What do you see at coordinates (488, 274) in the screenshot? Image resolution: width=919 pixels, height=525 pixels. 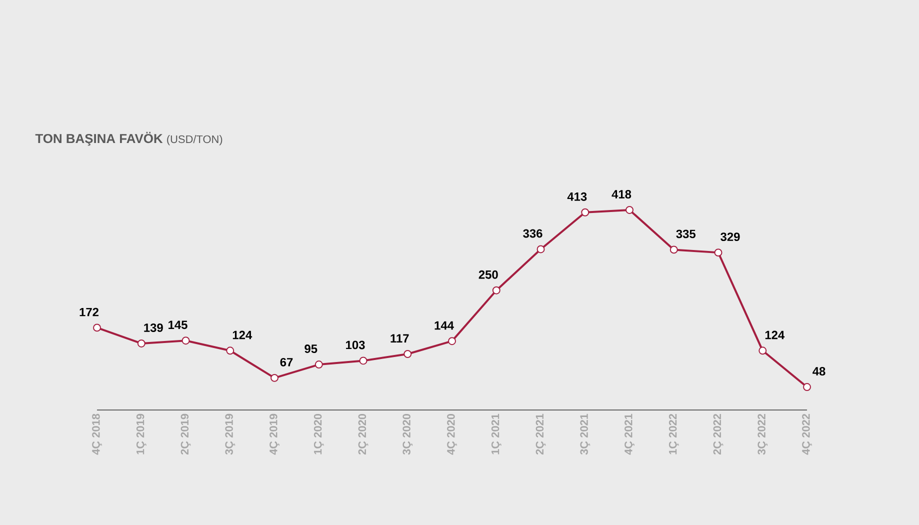 I see `data-label: 250` at bounding box center [488, 274].